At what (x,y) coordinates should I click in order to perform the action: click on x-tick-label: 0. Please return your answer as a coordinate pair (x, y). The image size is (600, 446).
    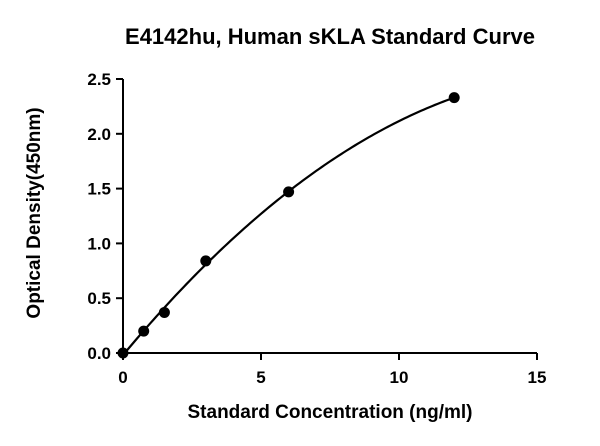
    Looking at the image, I should click on (122, 377).